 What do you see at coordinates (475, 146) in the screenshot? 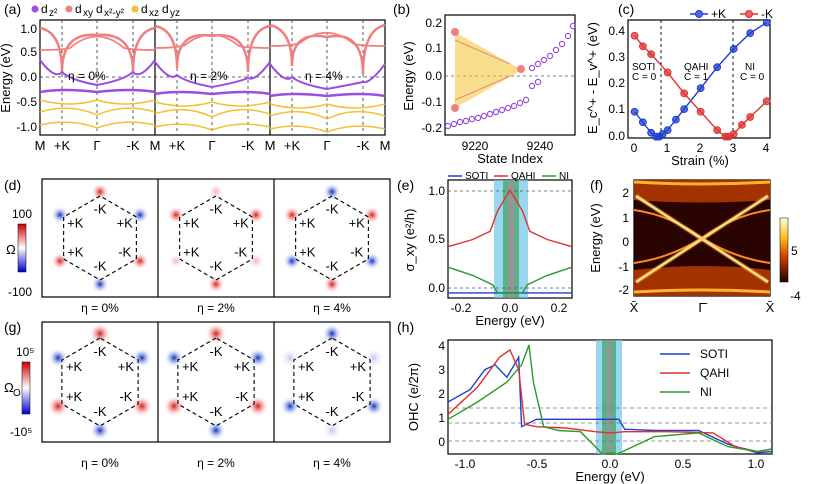
I see `panel-b-xtick: 9220` at bounding box center [475, 146].